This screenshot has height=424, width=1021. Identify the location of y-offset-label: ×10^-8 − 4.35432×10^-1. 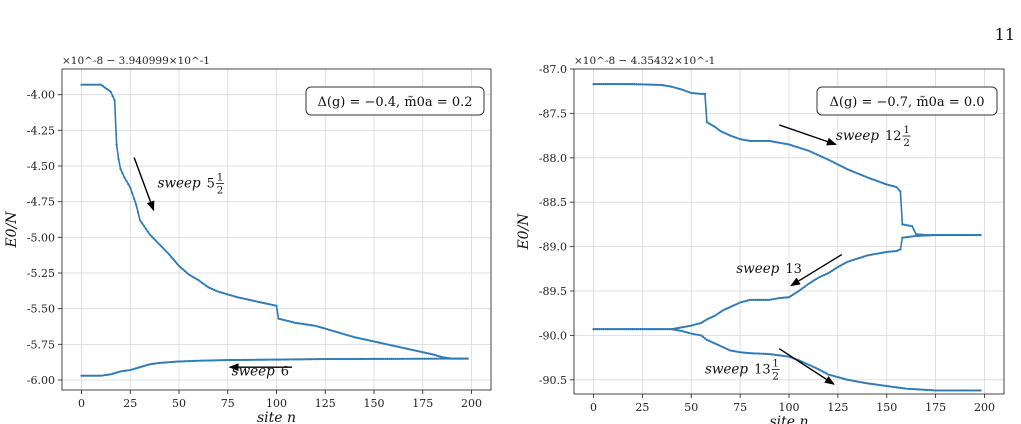
(644, 61).